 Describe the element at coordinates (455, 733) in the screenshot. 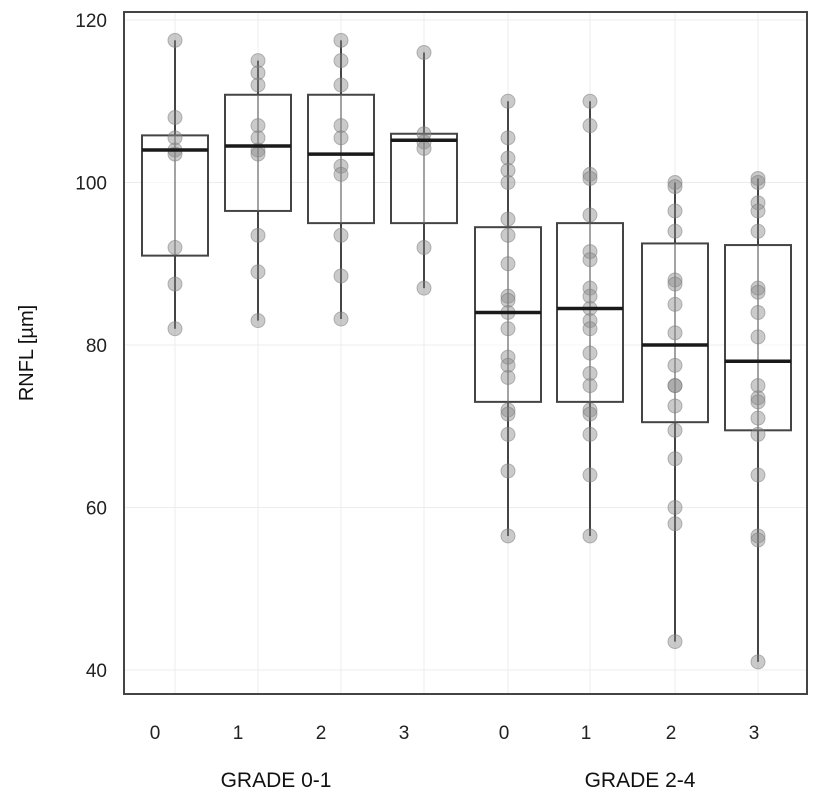

I see `x-axis-tick-labels: 0 1 2 3 0 1 2 3` at that location.